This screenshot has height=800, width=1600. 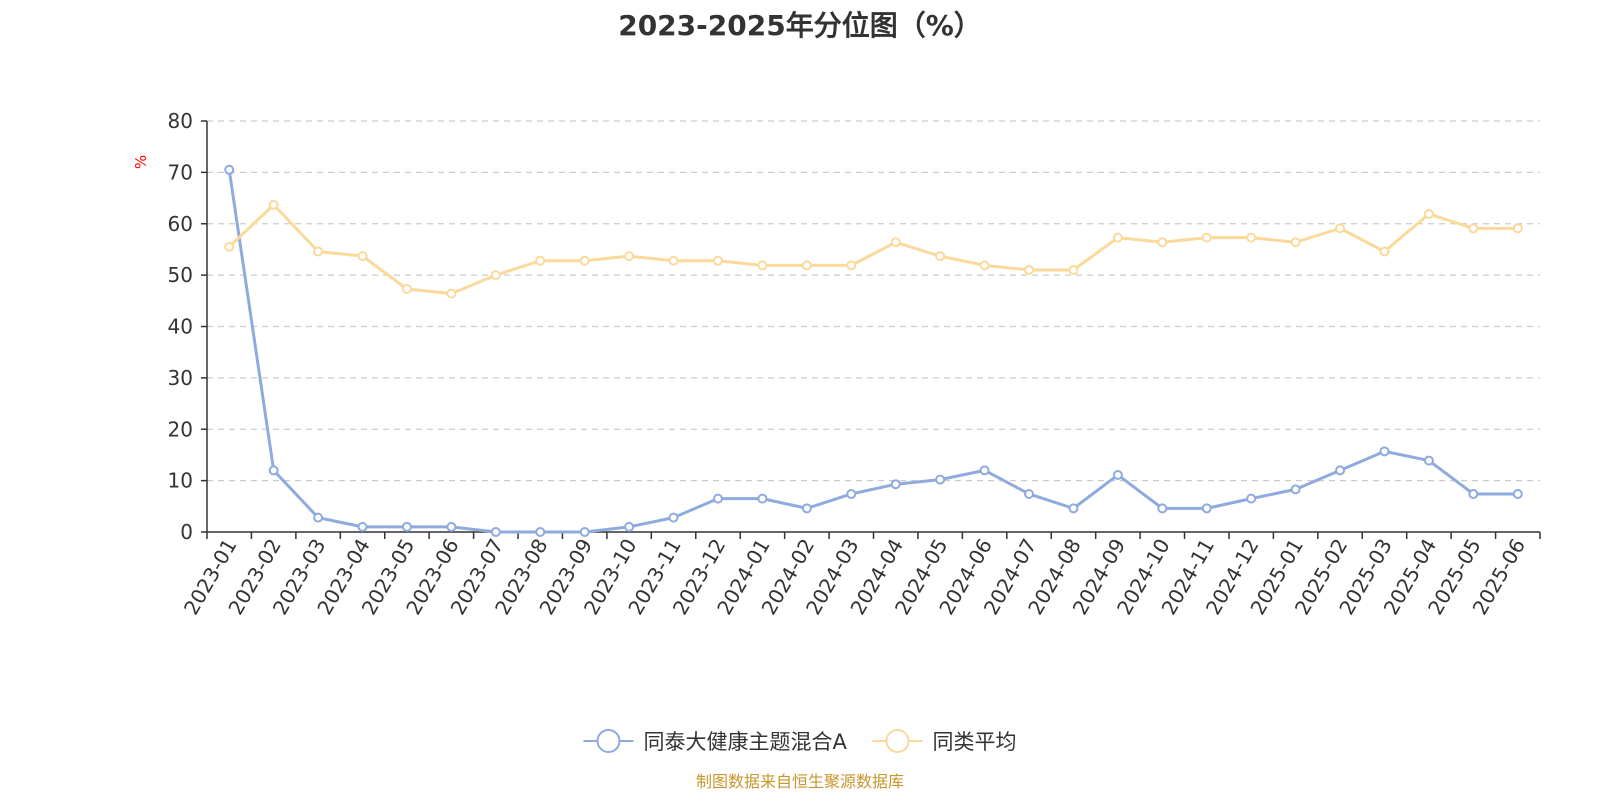 I want to click on y-tick-label: 80, so click(x=180, y=121).